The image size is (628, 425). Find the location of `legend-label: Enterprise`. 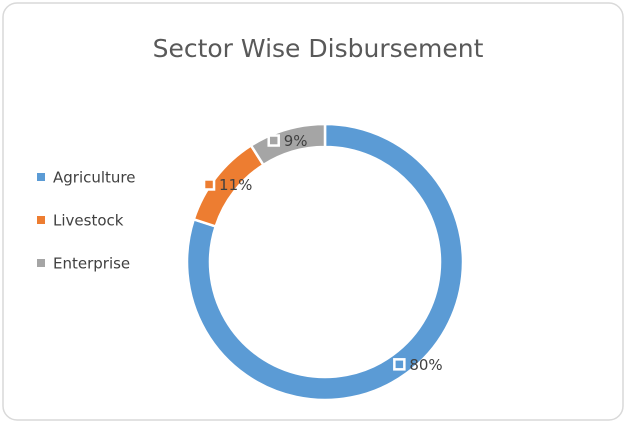

legend-label: Enterprise is located at coordinates (91, 264).